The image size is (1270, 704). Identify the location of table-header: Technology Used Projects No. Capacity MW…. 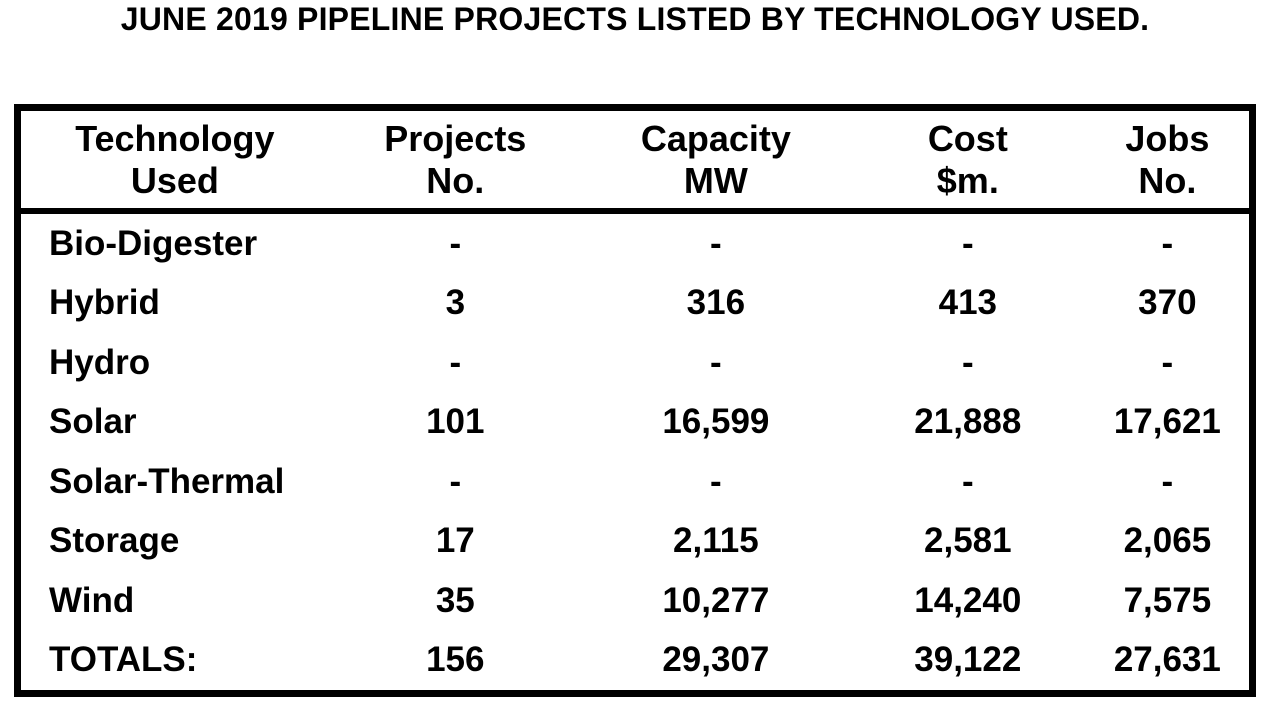
(635, 160).